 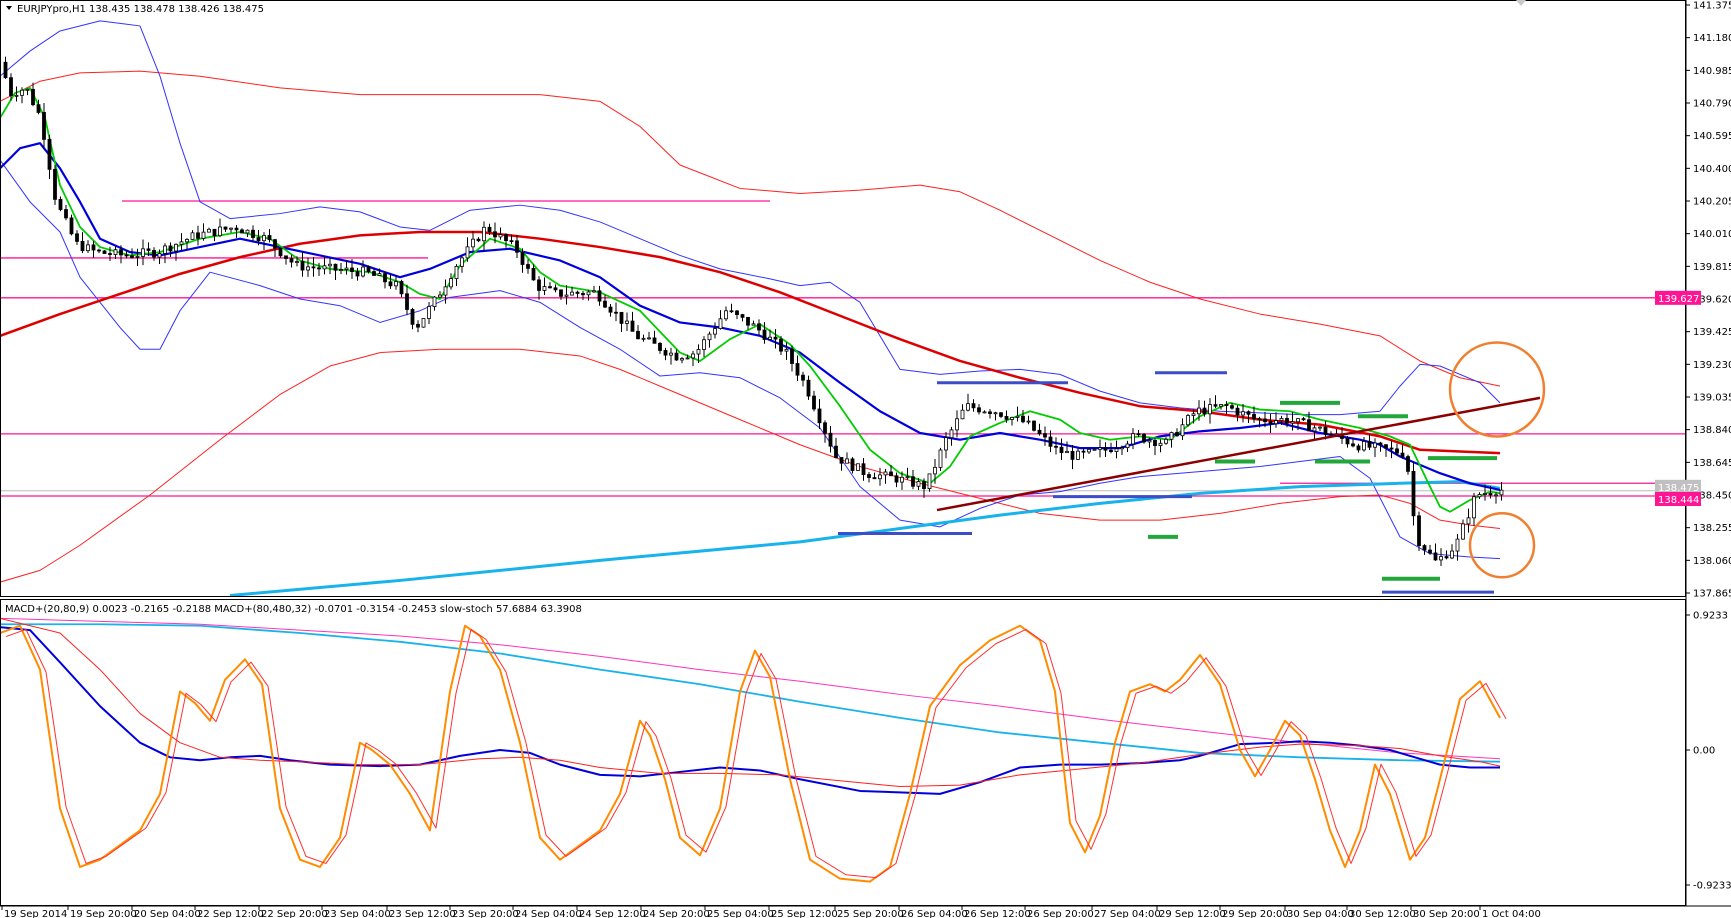 I want to click on long-moving-average, so click(x=865, y=538).